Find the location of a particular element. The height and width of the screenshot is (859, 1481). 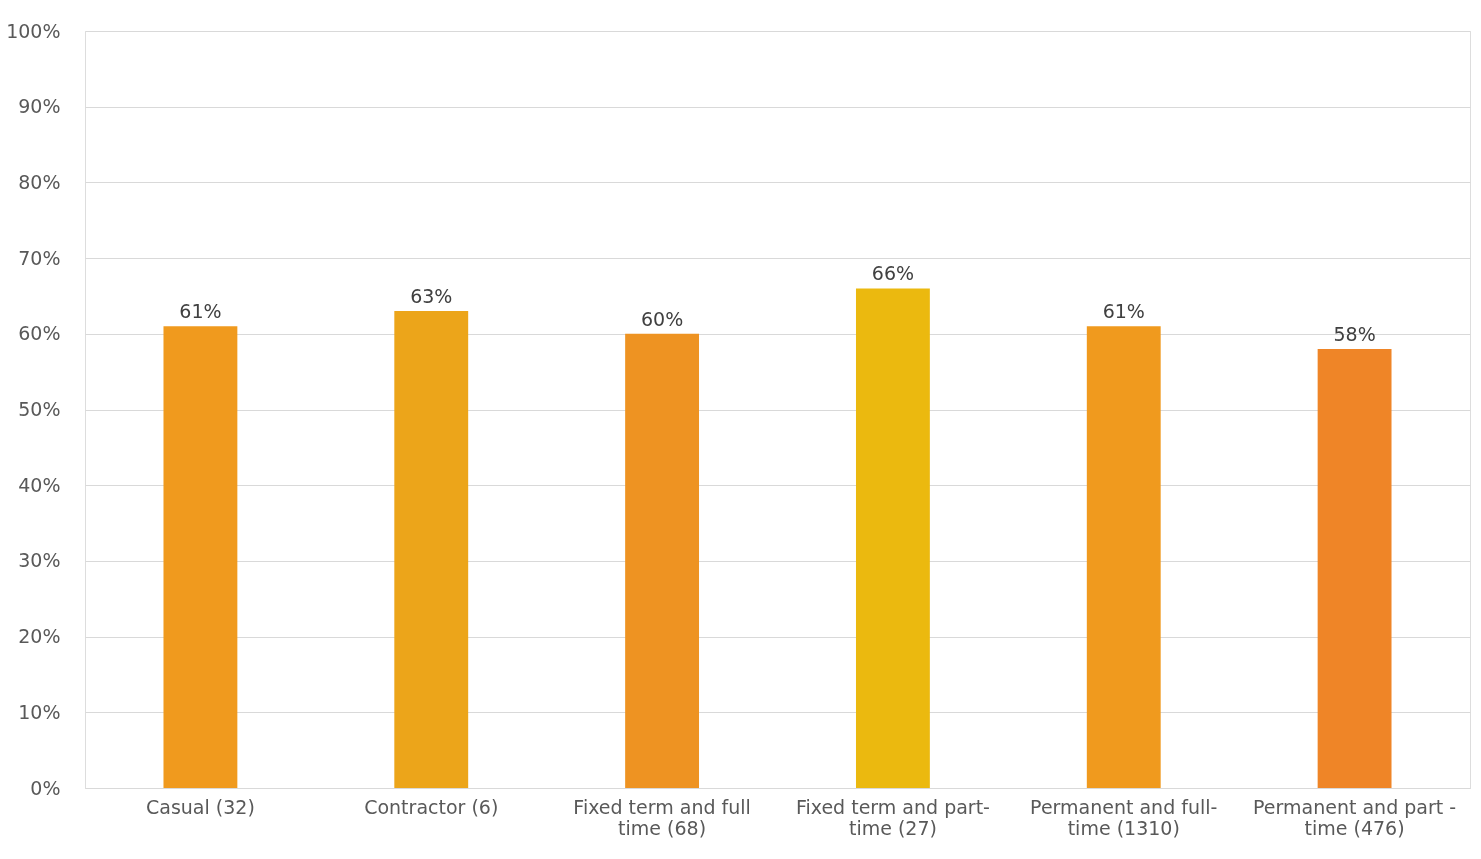

x-tick-label: Permanent and part - time (476) is located at coordinates (1355, 817).